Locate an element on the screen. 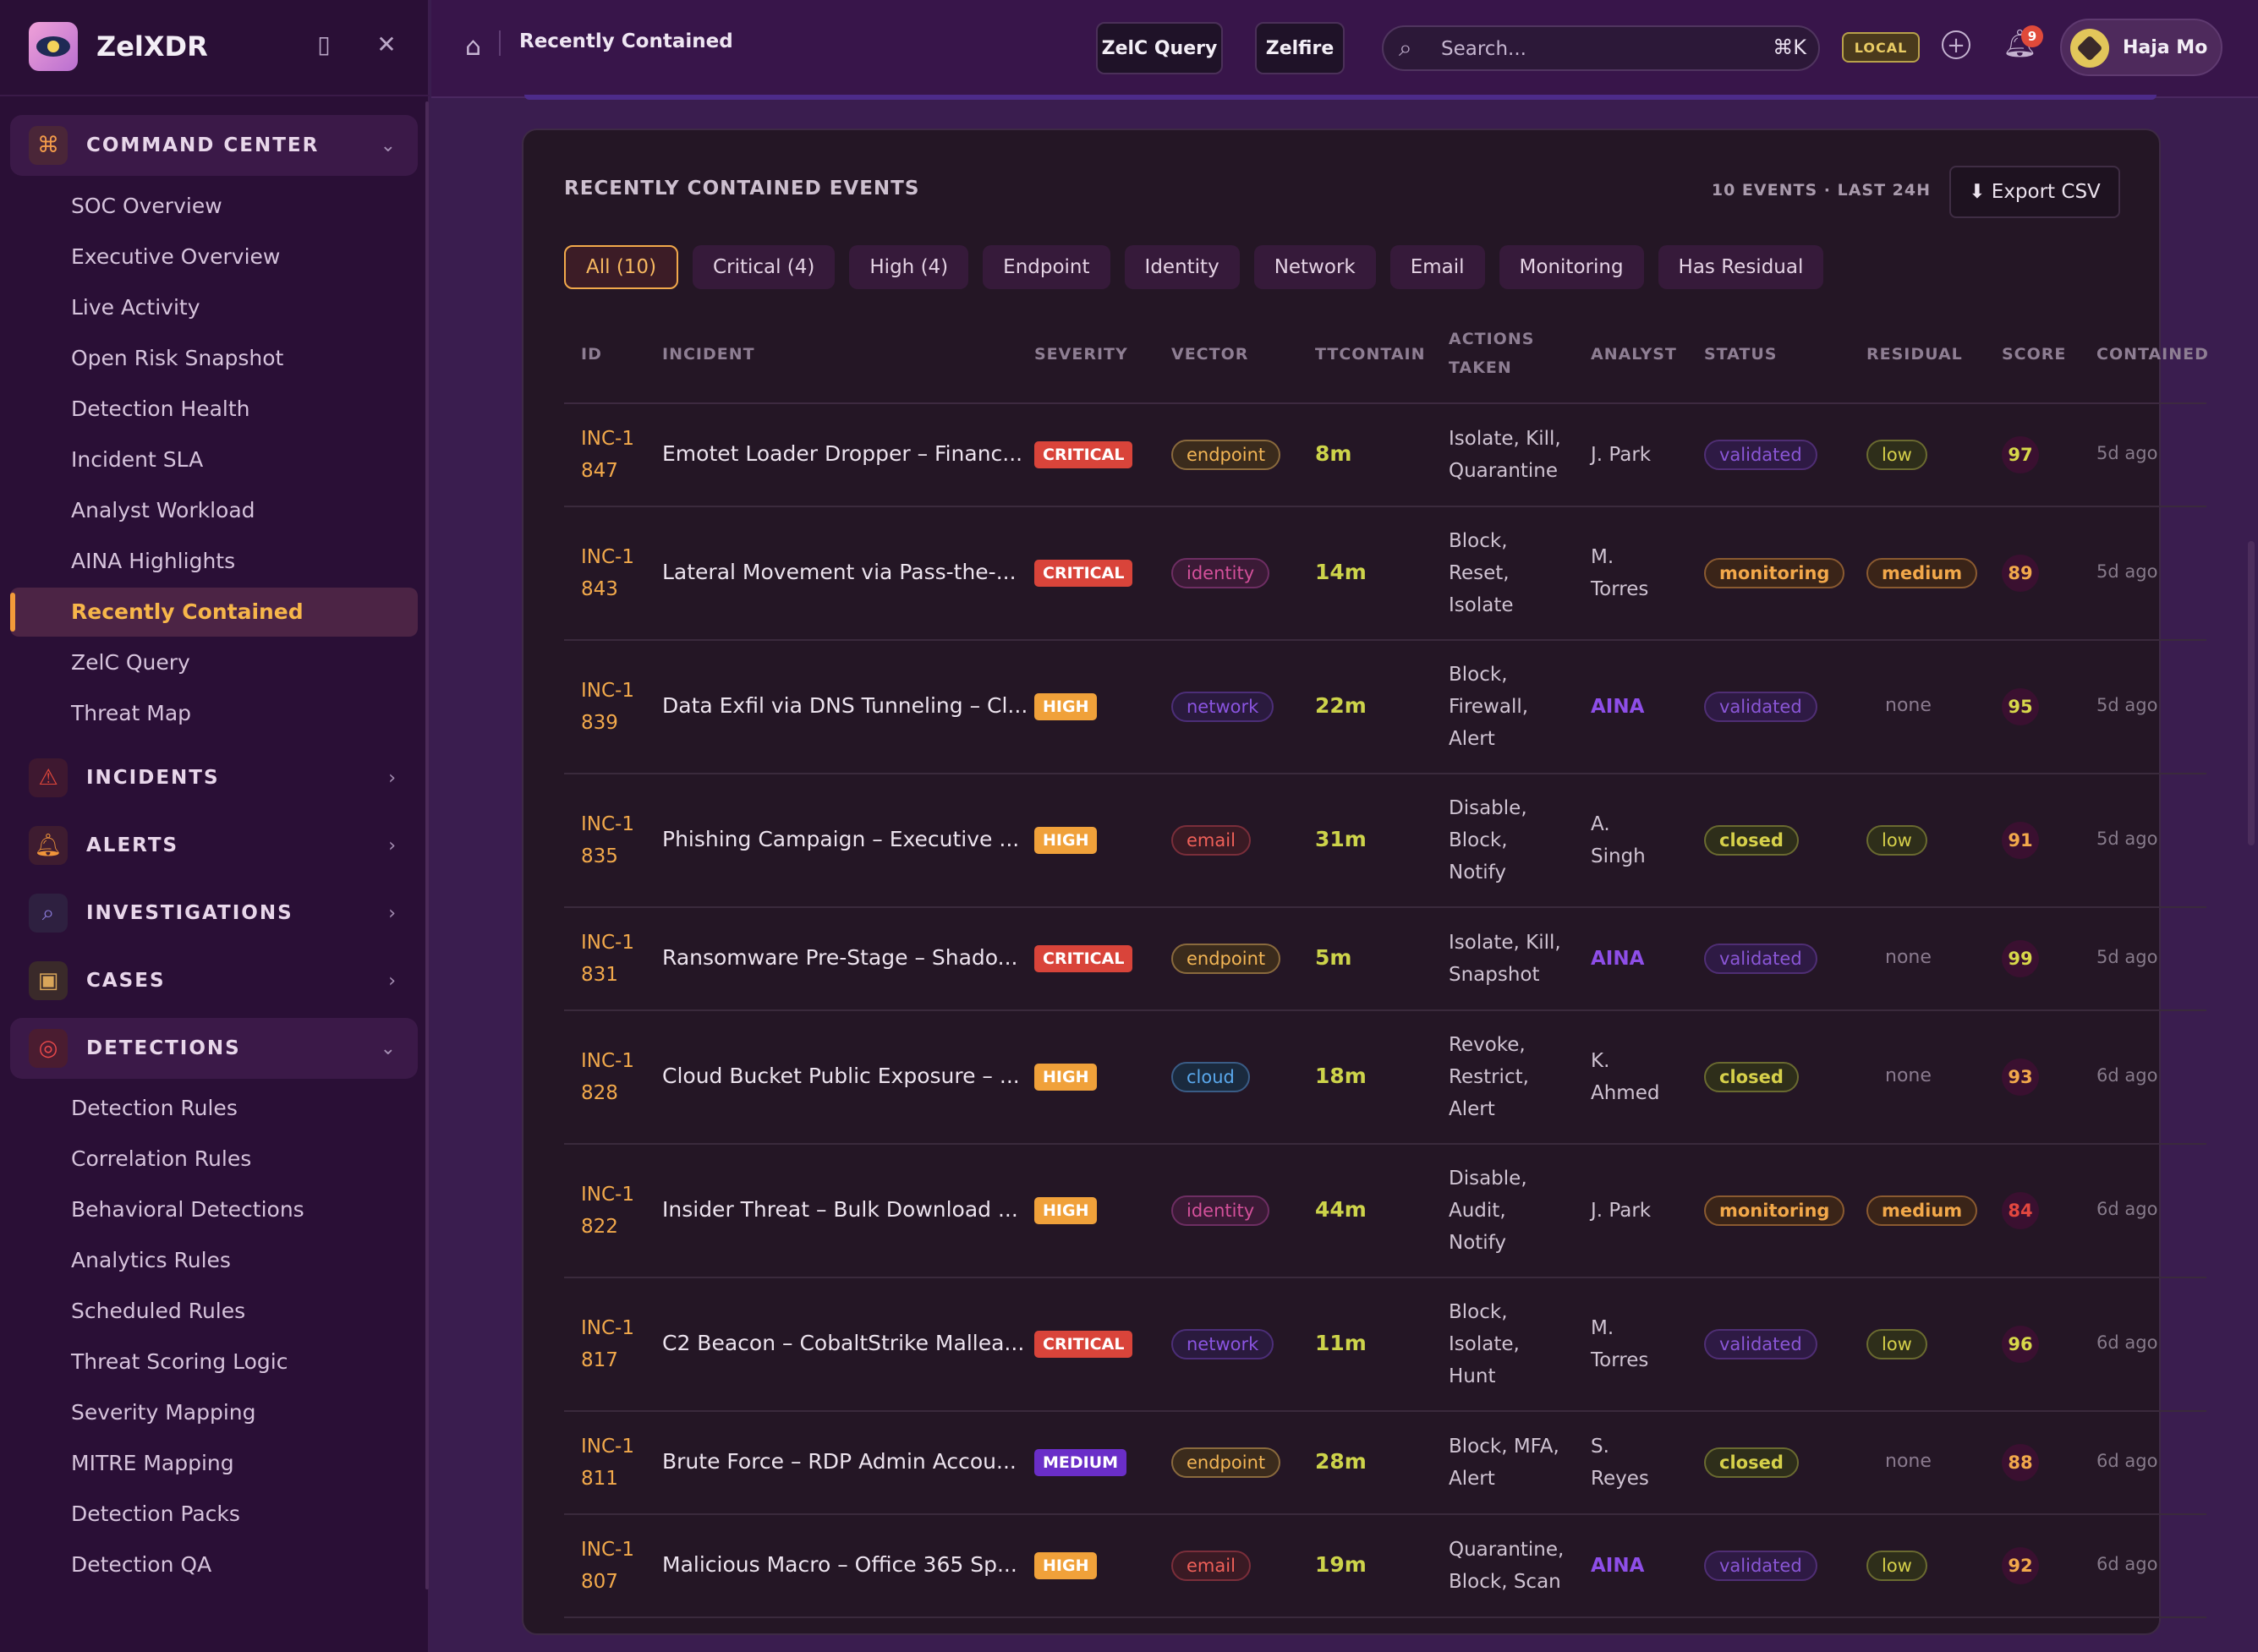 This screenshot has width=2258, height=1652. filter-chip: Monitoring is located at coordinates (1571, 267).